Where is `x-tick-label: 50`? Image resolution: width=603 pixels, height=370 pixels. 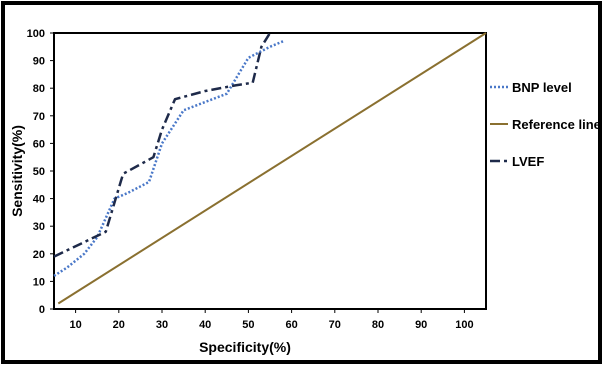 x-tick-label: 50 is located at coordinates (248, 325).